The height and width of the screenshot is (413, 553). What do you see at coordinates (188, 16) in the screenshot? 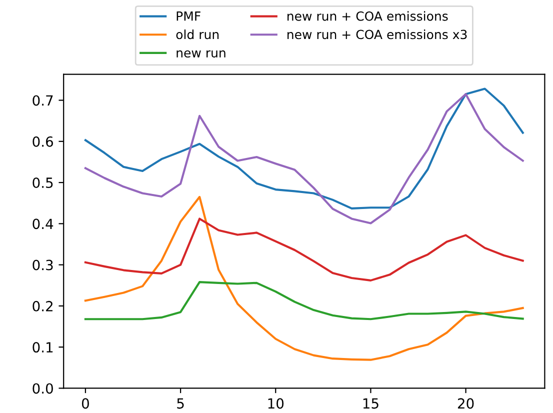
I see `legend-label: PMF` at bounding box center [188, 16].